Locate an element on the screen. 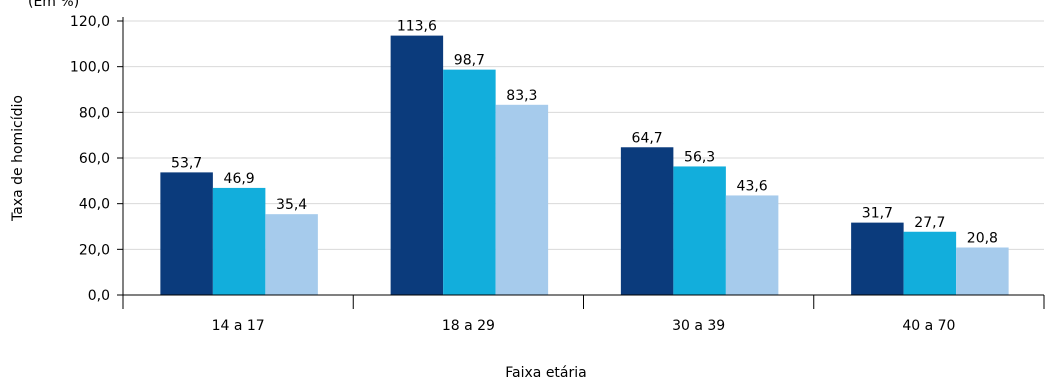 This screenshot has height=378, width=1056. bar-value-label: 27,7 is located at coordinates (929, 223).